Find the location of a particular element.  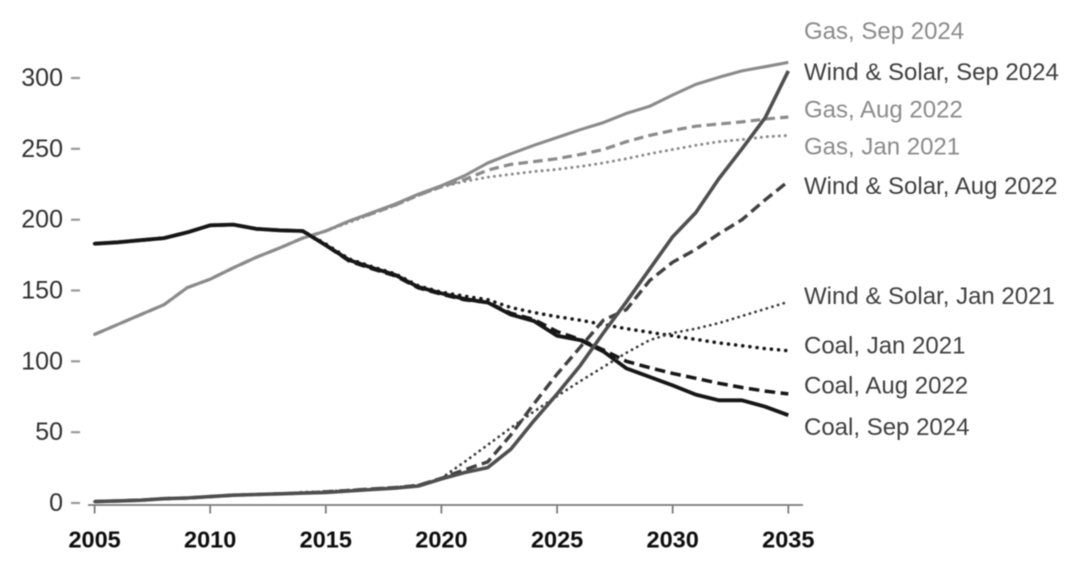

svg-text: 2035 is located at coordinates (788, 540).